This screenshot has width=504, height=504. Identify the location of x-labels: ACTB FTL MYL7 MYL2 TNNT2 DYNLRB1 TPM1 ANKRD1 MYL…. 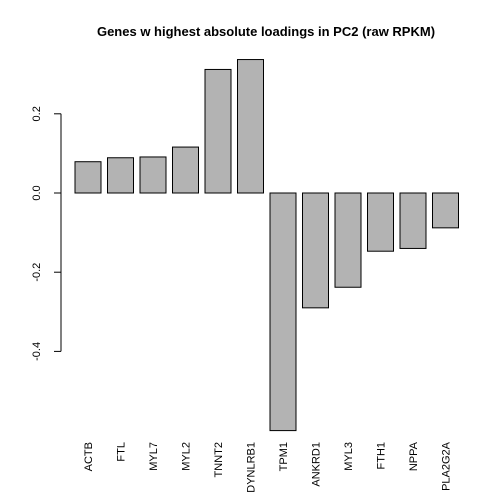
(268, 466).